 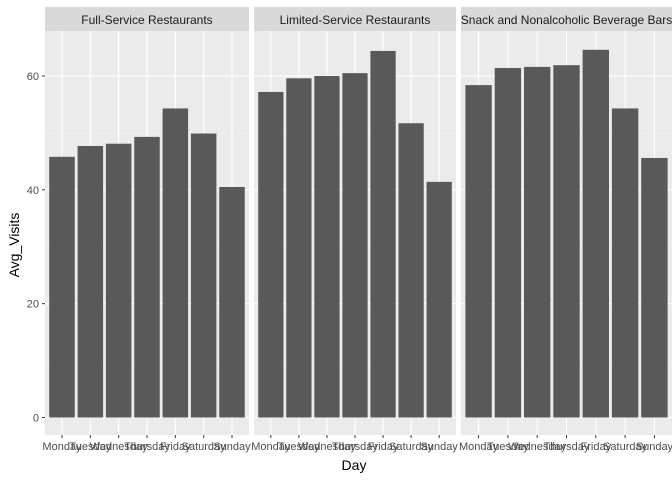 I want to click on facet-strip-label: Full-Service Restaurants, so click(x=146, y=20).